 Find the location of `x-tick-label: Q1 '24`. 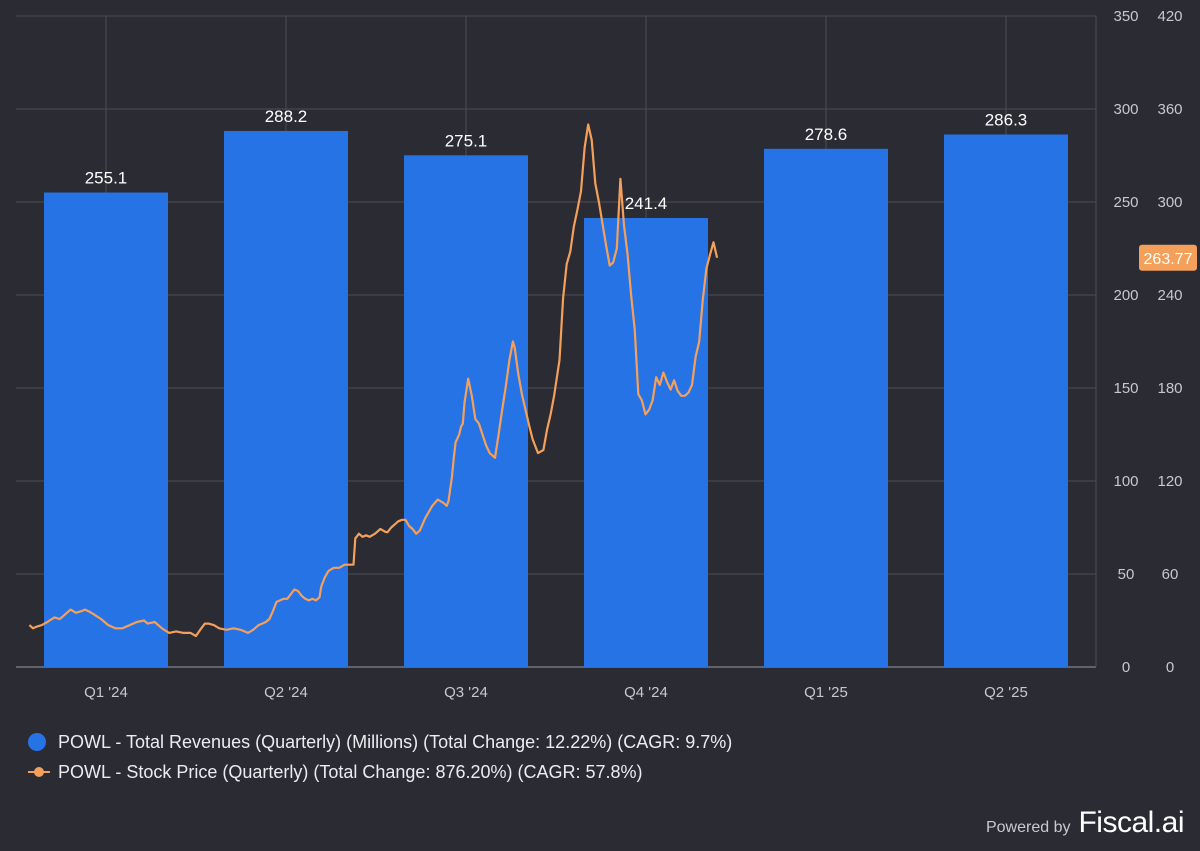

x-tick-label: Q1 '24 is located at coordinates (106, 692).